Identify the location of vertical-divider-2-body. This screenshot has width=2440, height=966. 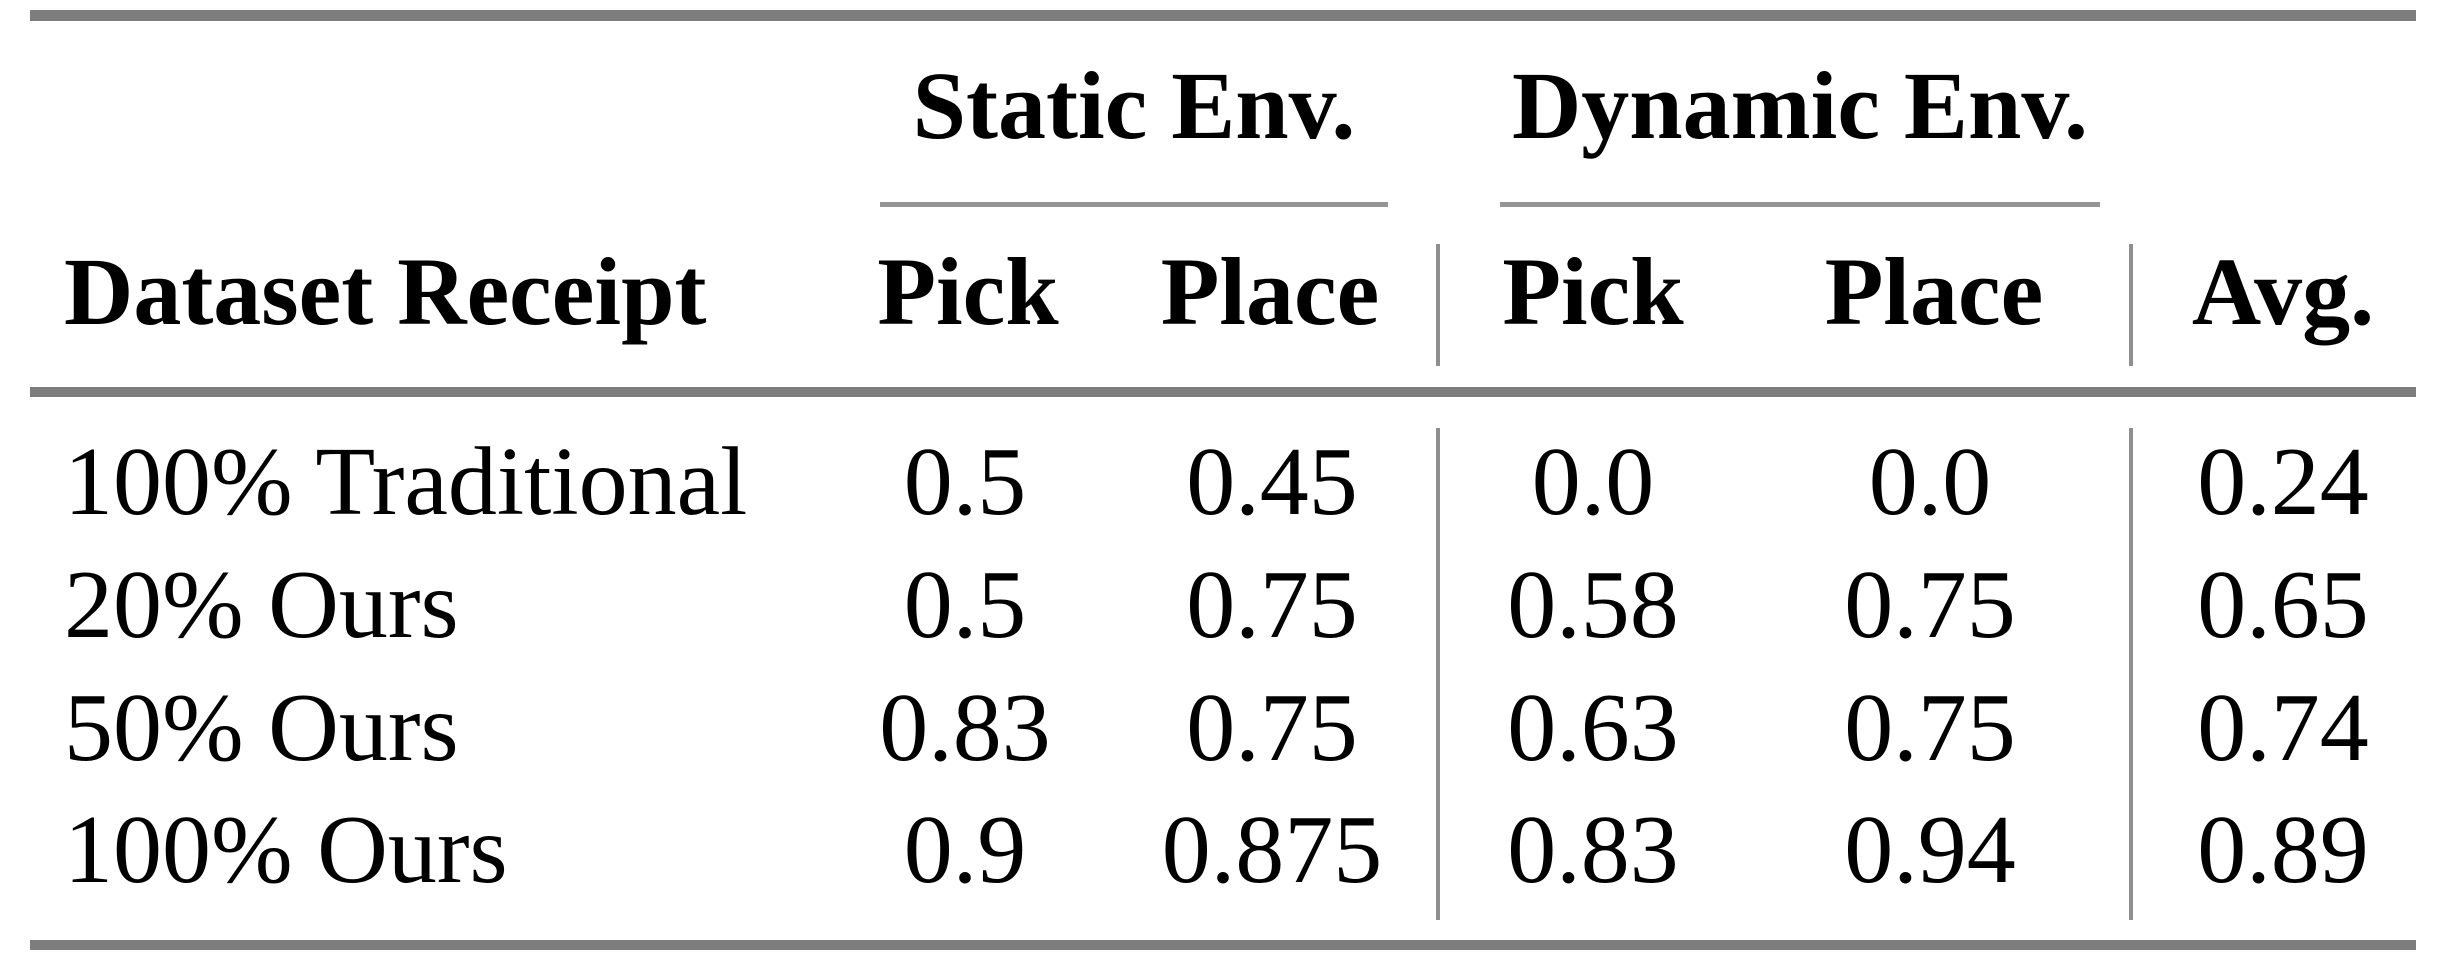
(2131, 674).